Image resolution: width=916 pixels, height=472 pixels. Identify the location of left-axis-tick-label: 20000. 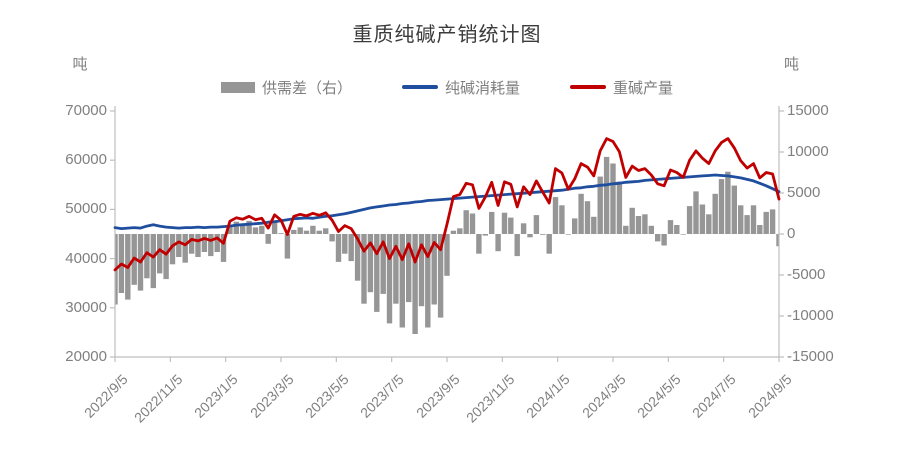
(86, 356).